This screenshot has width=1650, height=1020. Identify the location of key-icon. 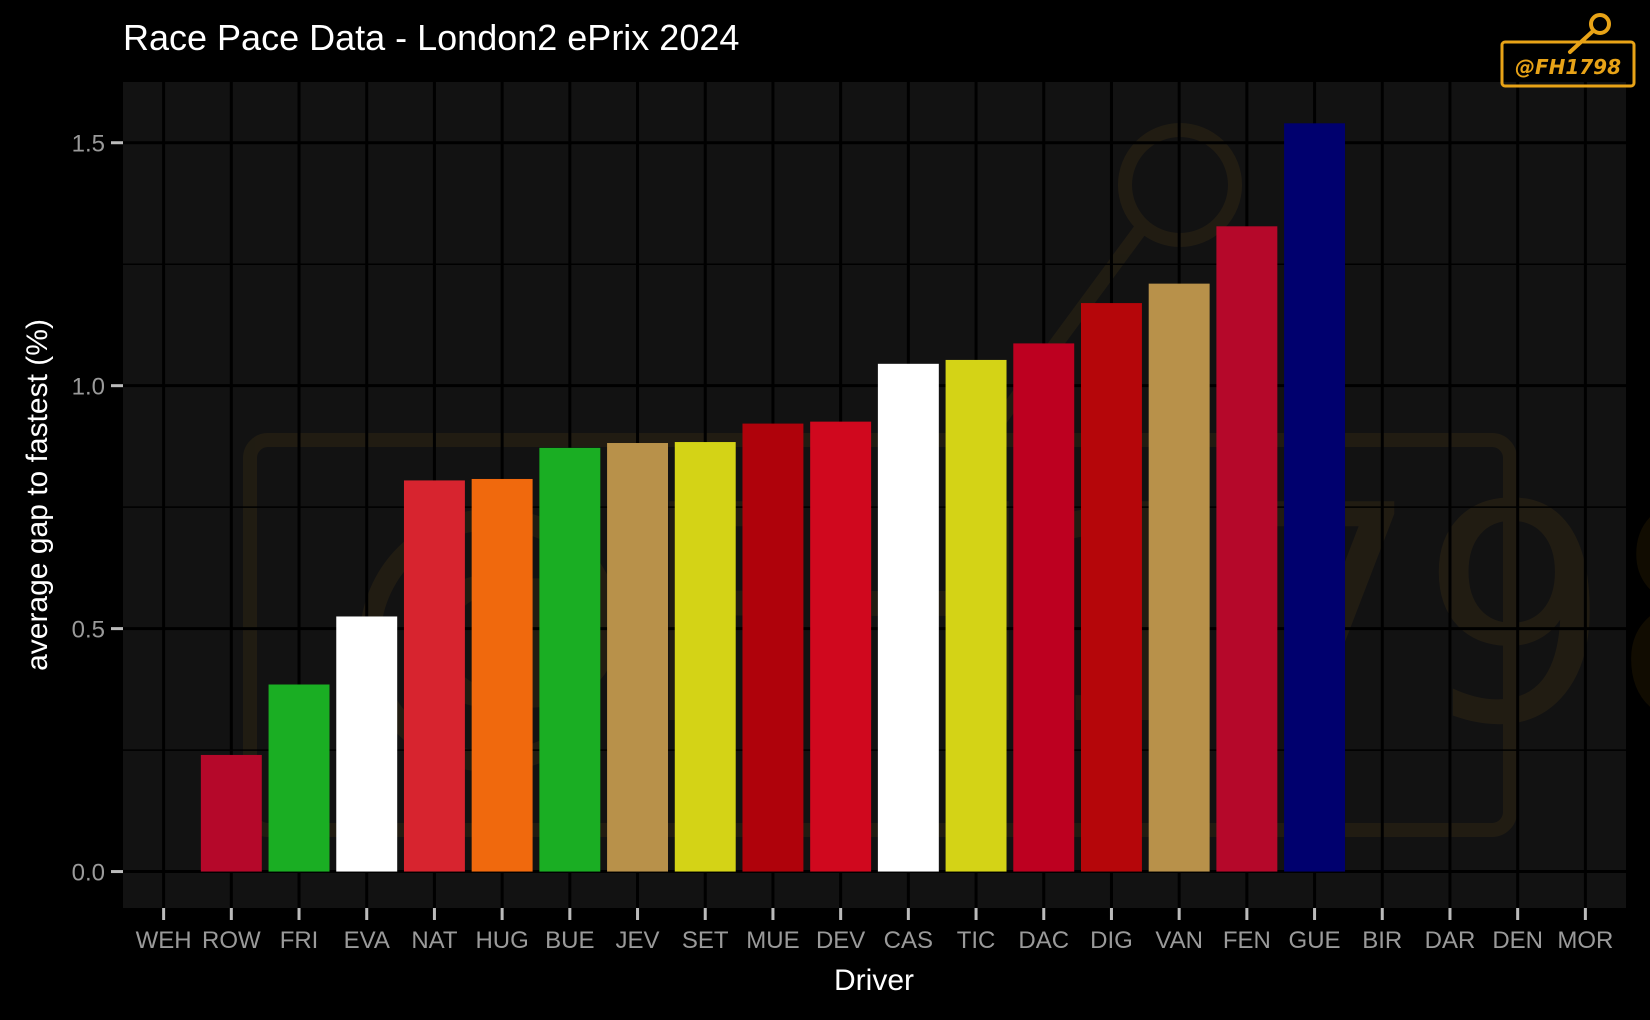
(1600, 24).